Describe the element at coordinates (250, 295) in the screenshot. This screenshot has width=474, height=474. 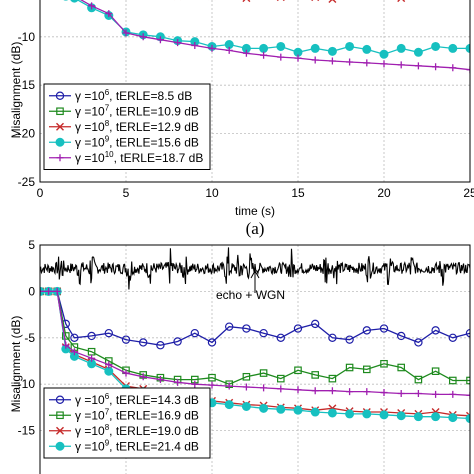
I see `annotation-echo-wgn: echo + WGN` at that location.